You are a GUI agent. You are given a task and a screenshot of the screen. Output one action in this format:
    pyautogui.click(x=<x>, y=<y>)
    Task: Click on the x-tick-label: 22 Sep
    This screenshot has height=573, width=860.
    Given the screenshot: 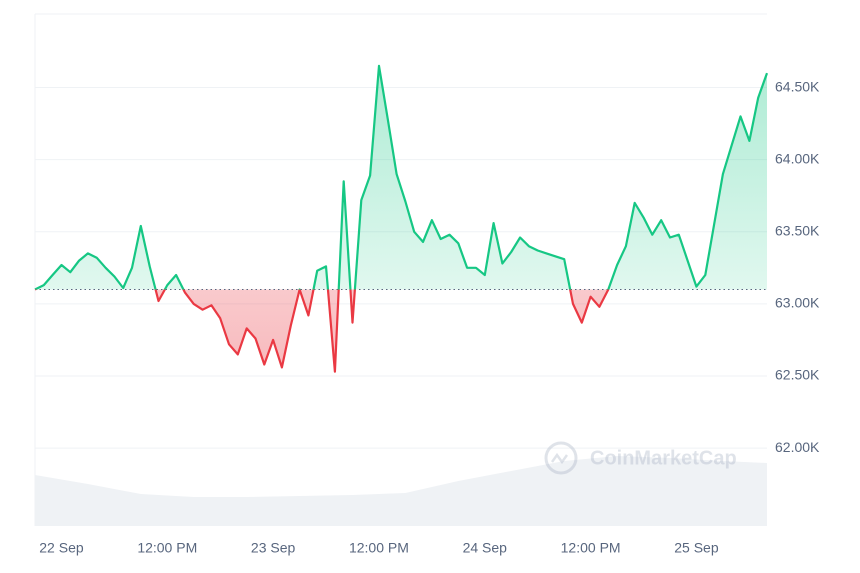 What is the action you would take?
    pyautogui.click(x=61, y=548)
    